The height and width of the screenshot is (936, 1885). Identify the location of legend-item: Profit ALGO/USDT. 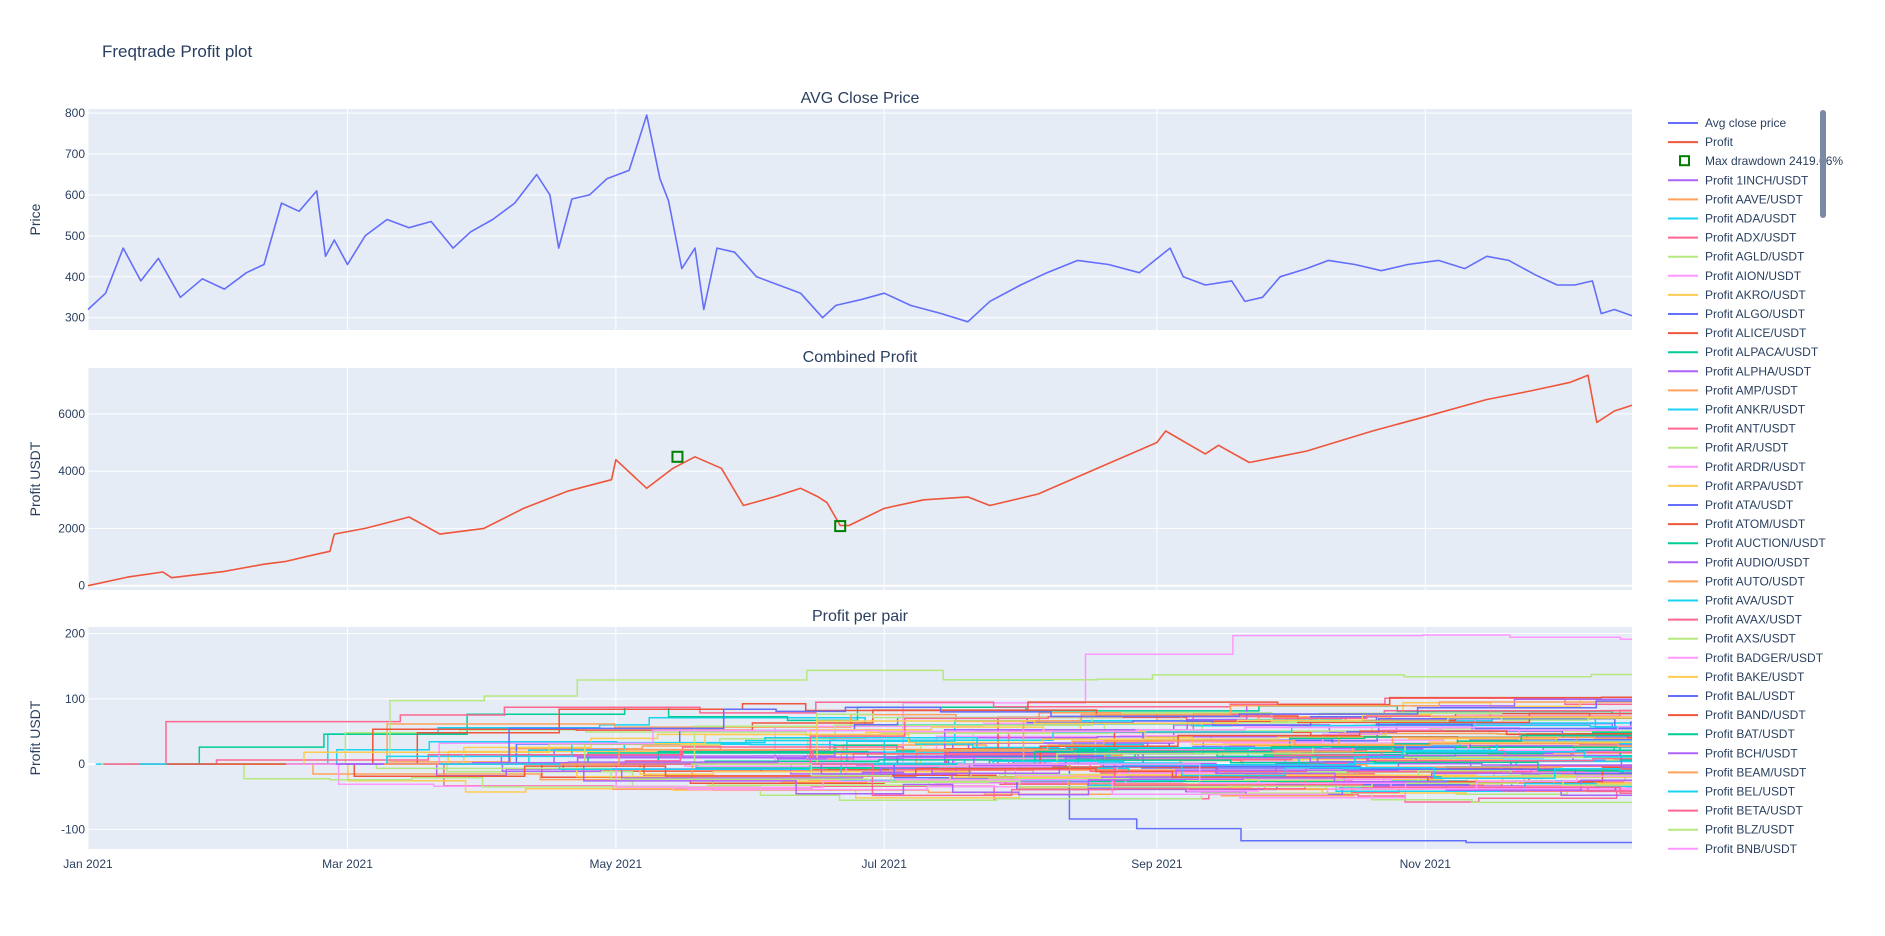
(1737, 314).